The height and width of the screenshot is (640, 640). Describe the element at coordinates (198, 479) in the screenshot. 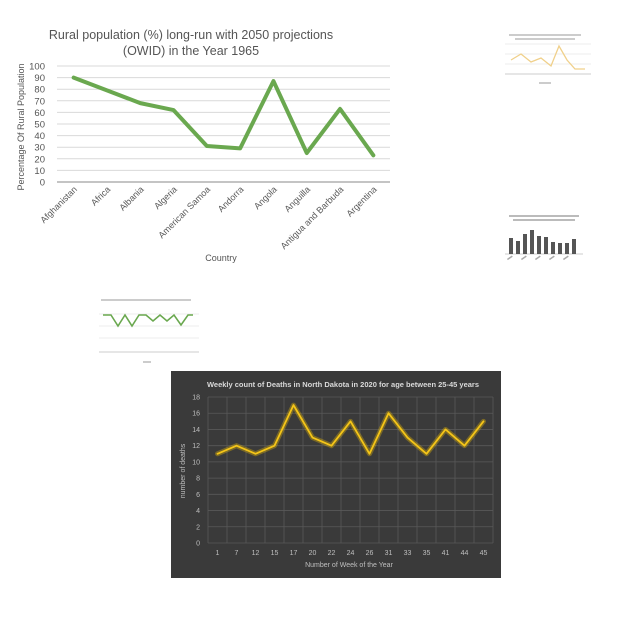

I see `y-tick-label: 8` at that location.